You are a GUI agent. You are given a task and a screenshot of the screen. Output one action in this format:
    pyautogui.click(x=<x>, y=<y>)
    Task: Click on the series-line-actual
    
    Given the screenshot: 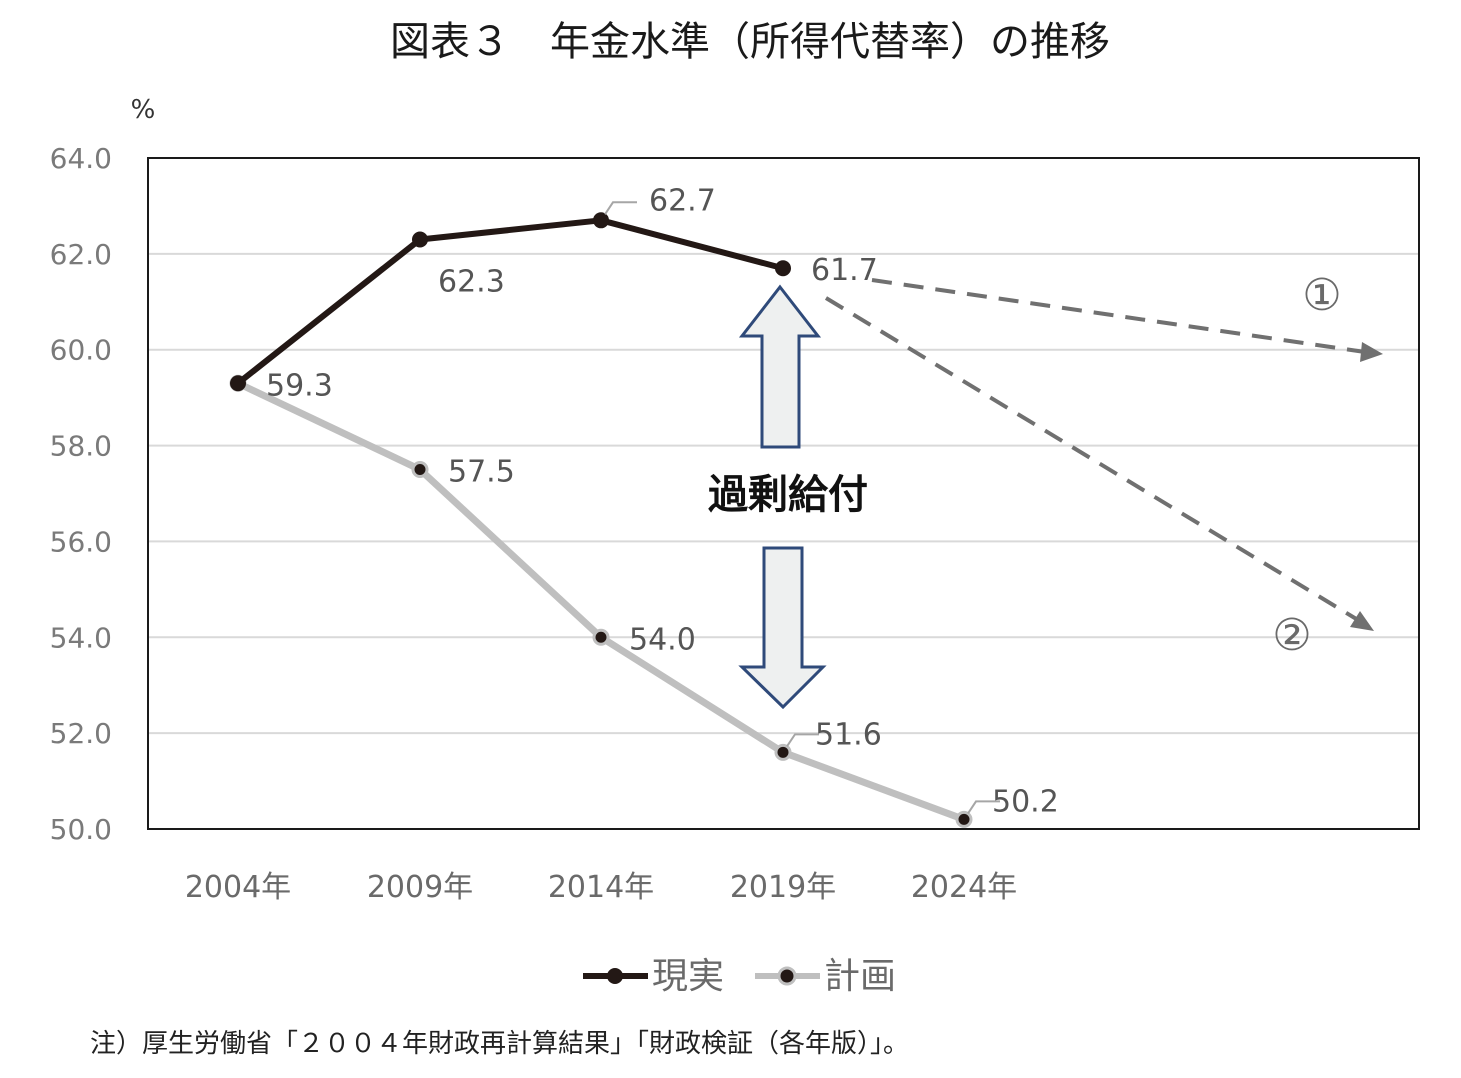 What is the action you would take?
    pyautogui.click(x=510, y=301)
    